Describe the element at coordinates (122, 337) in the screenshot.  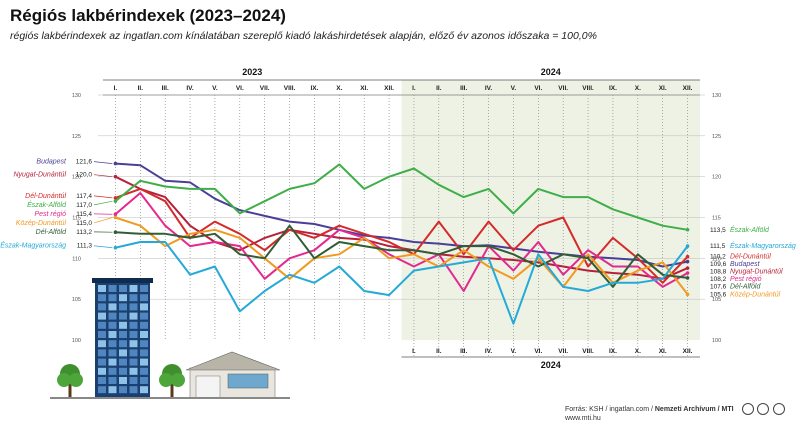
I see `office-building-icon` at that location.